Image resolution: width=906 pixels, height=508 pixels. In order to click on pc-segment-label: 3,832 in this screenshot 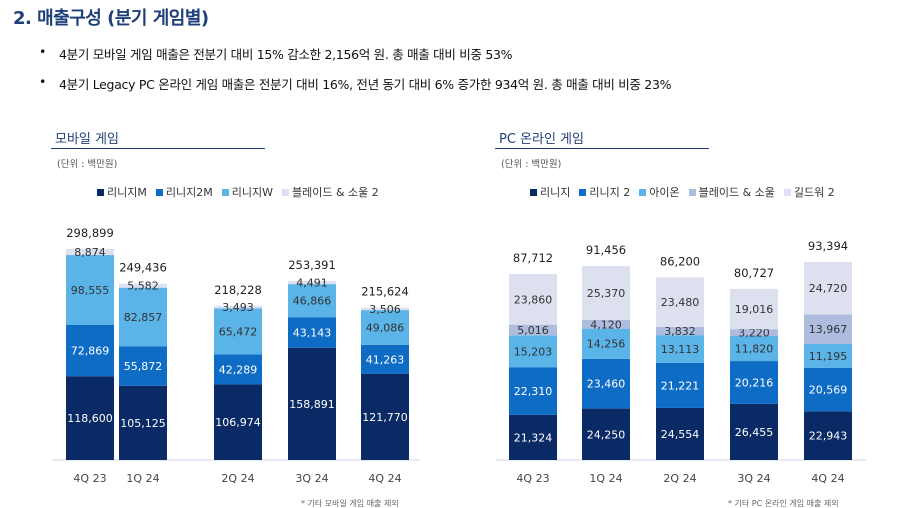, I will do `click(680, 331)`.